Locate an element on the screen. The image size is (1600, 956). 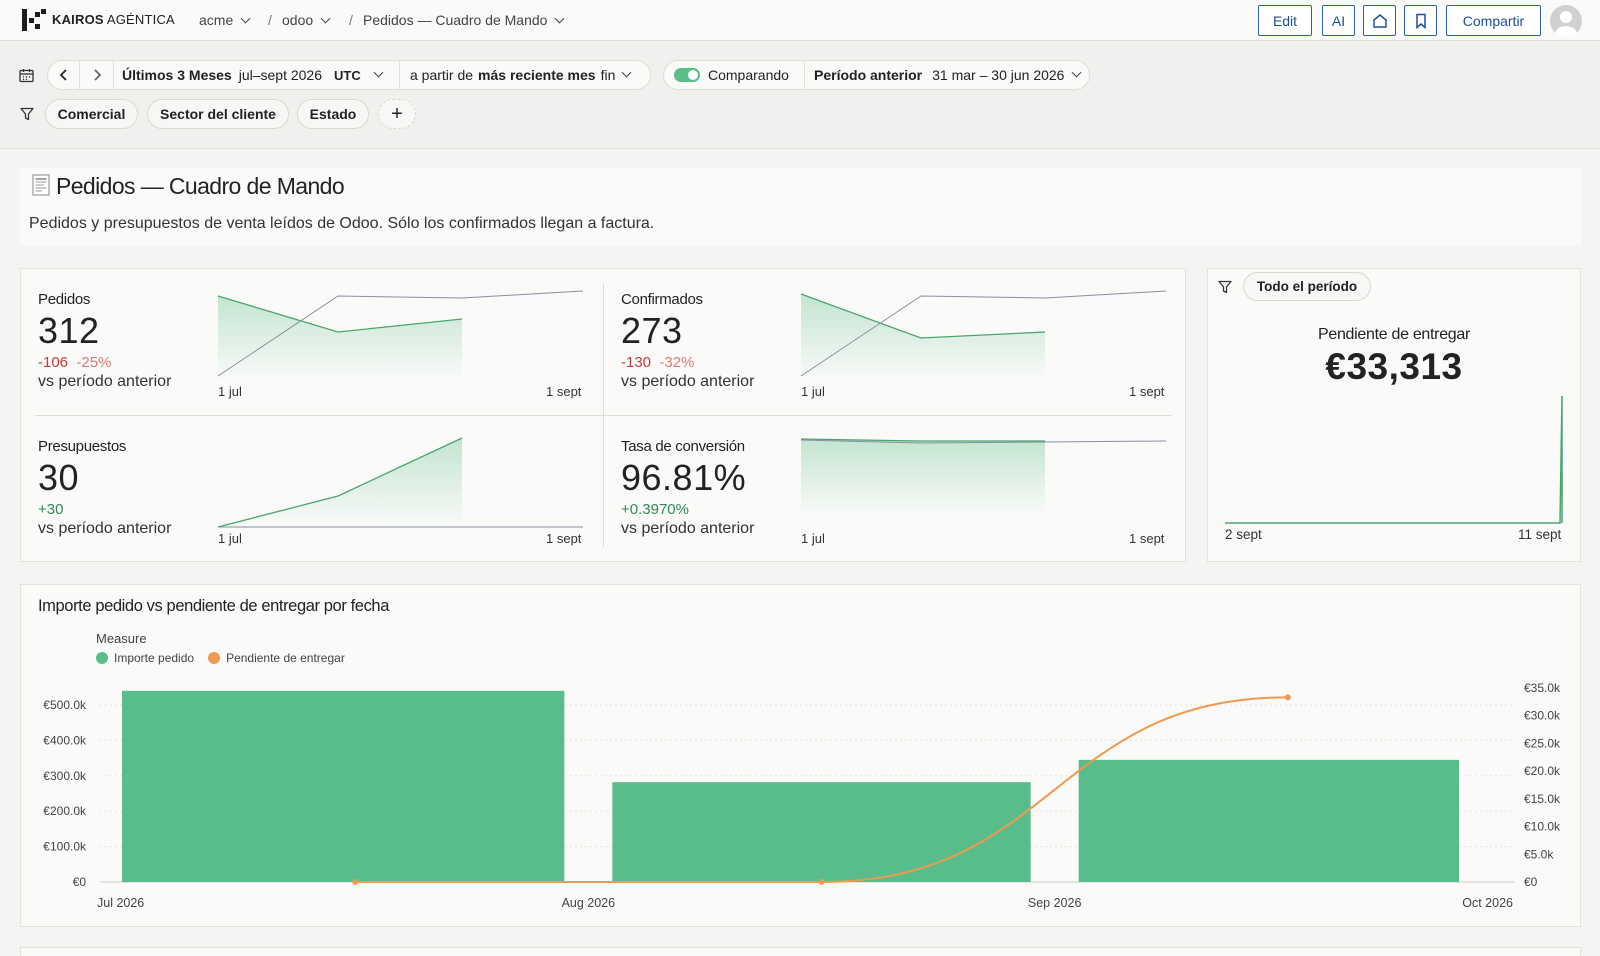
kairos-logo-icon is located at coordinates (34, 20).